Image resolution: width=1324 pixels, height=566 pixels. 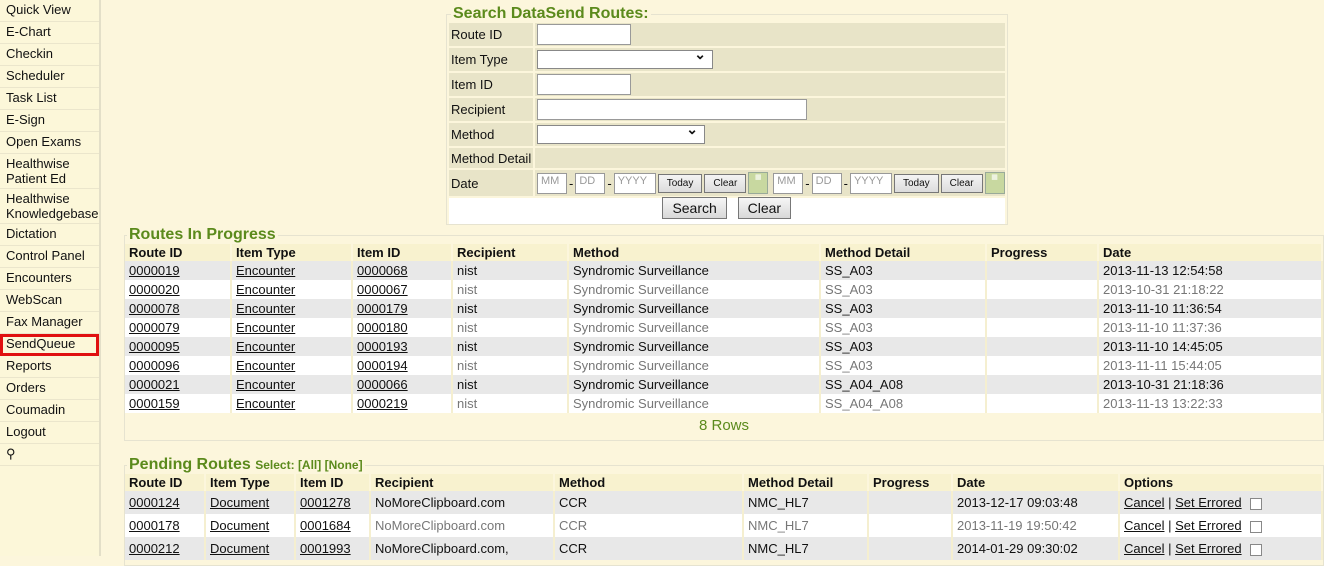 What do you see at coordinates (382, 289) in the screenshot?
I see `item-id-link: 0000067` at bounding box center [382, 289].